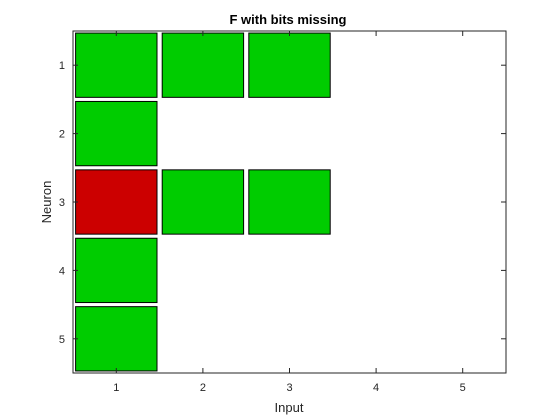 This screenshot has width=560, height=420. Describe the element at coordinates (463, 388) in the screenshot. I see `x-tick-label-5: 5` at that location.